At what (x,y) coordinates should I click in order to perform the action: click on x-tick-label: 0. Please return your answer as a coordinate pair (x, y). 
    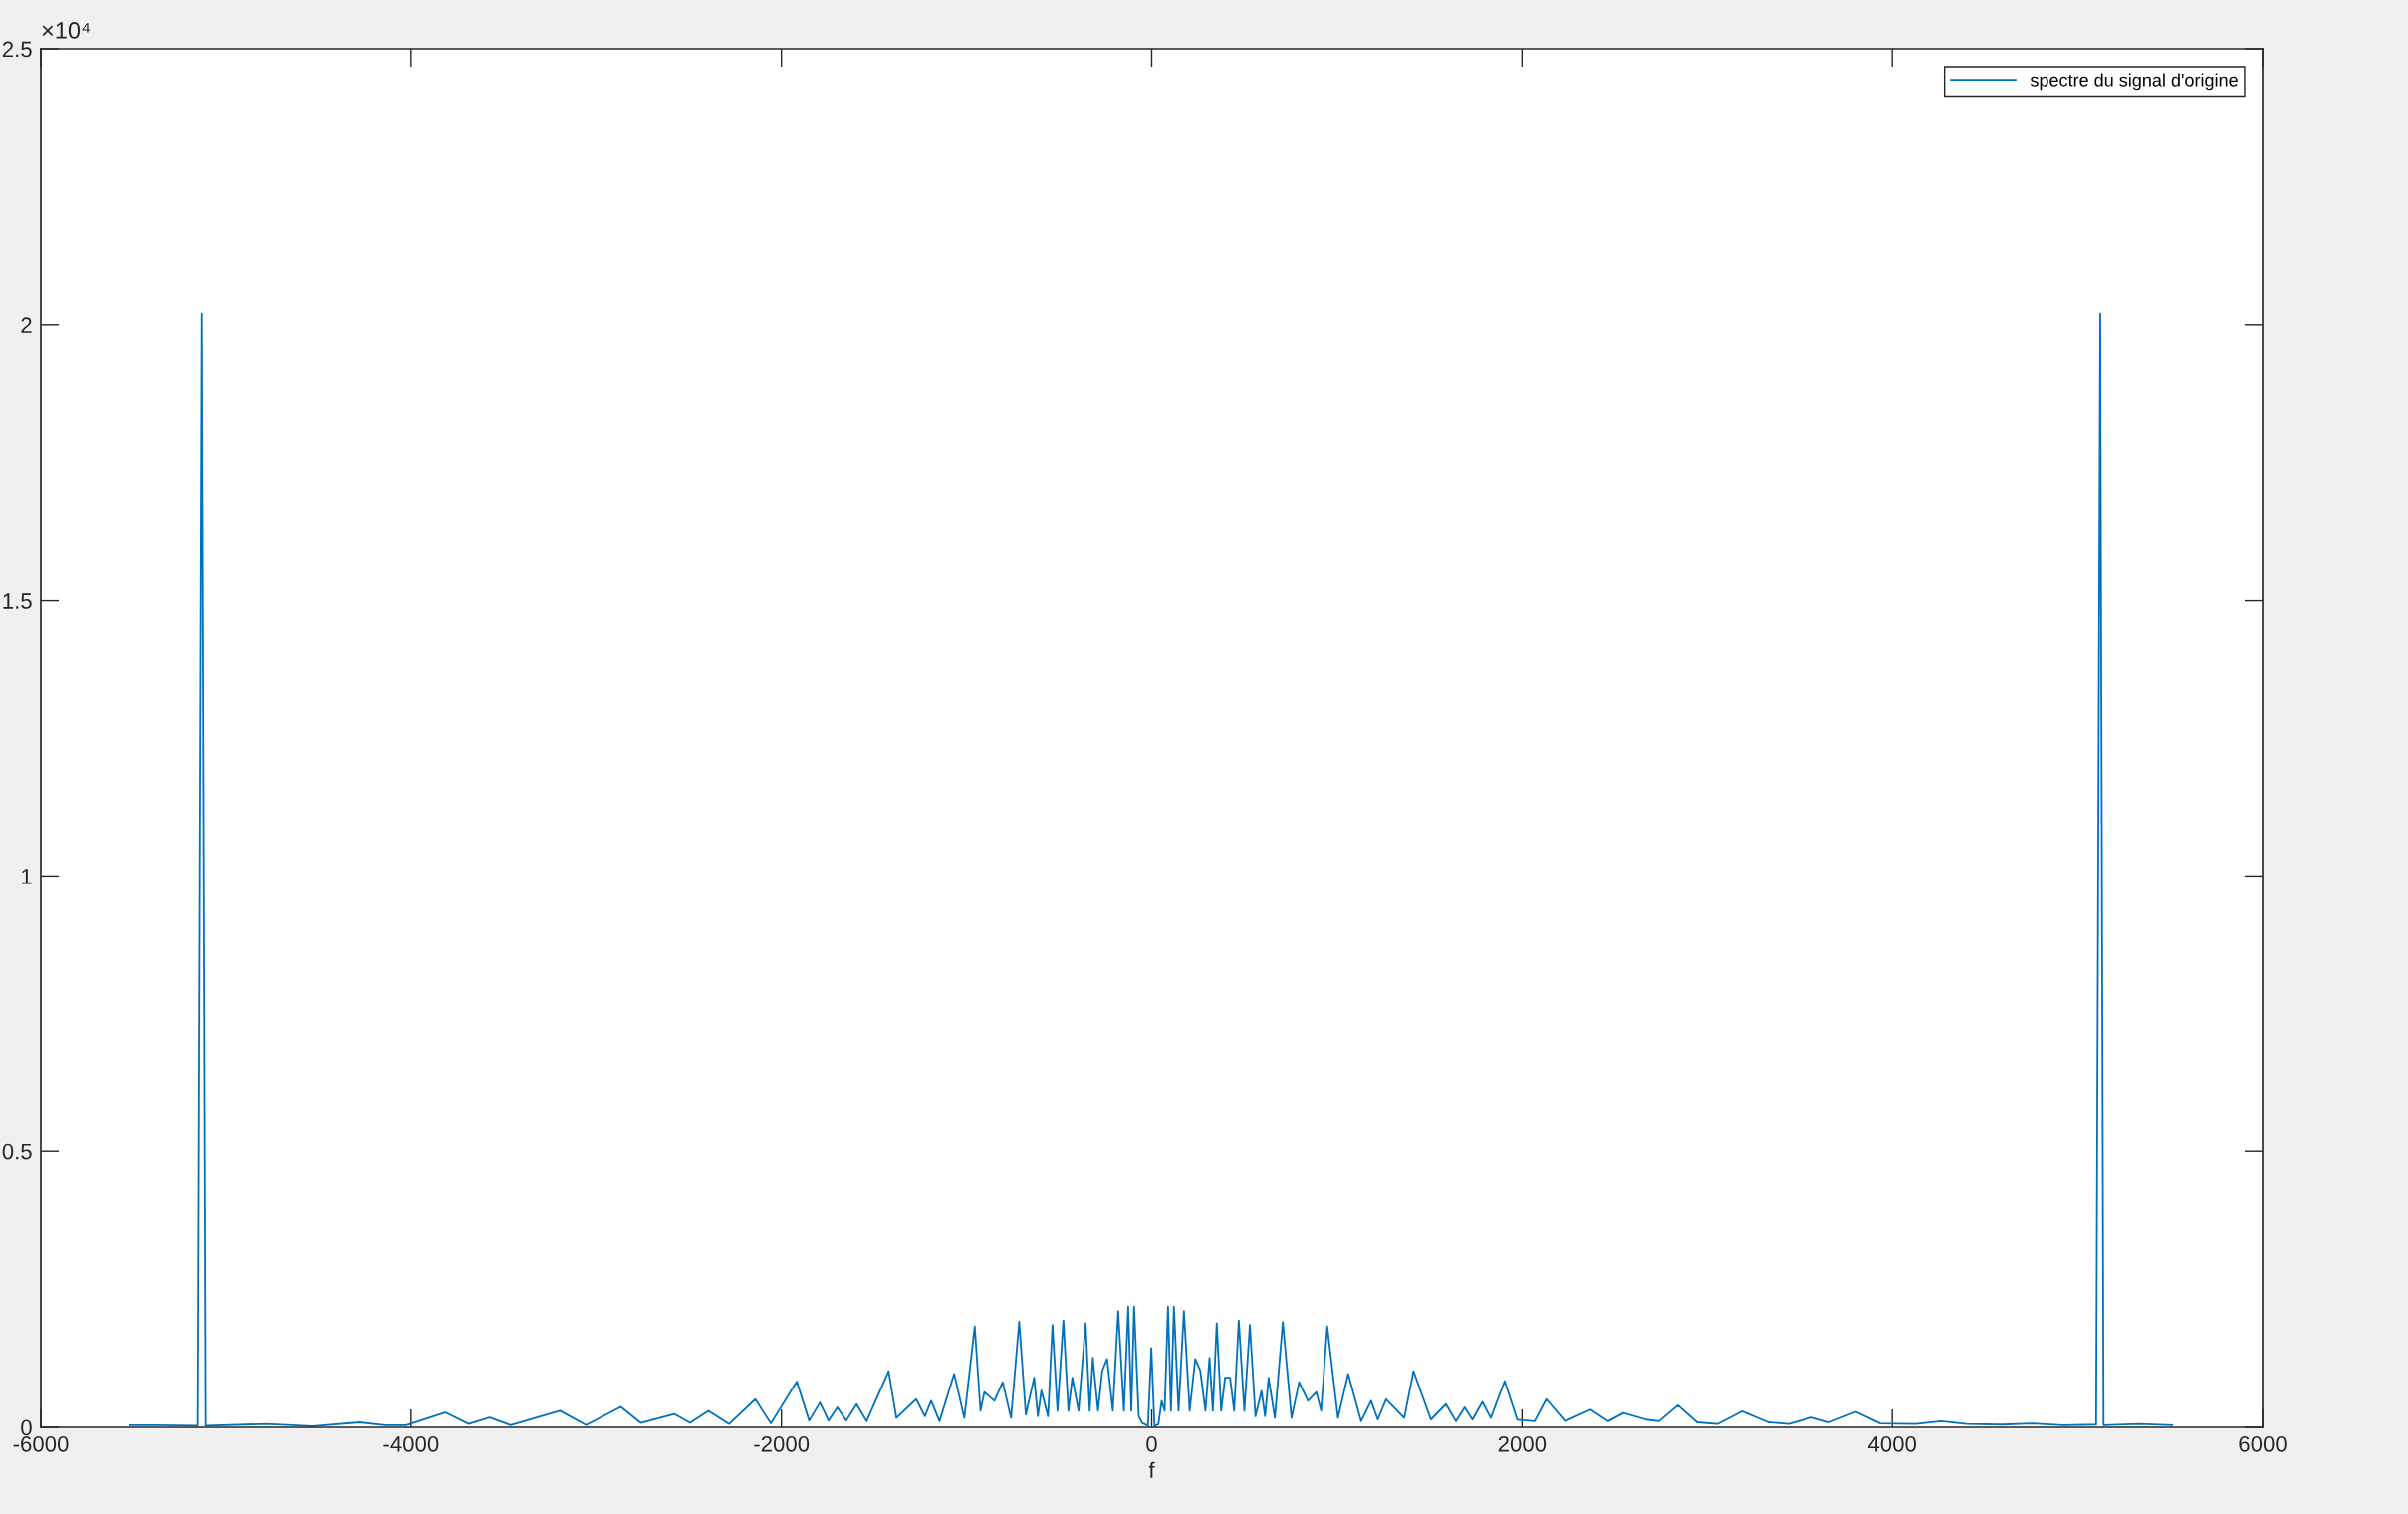
    Looking at the image, I should click on (1151, 1444).